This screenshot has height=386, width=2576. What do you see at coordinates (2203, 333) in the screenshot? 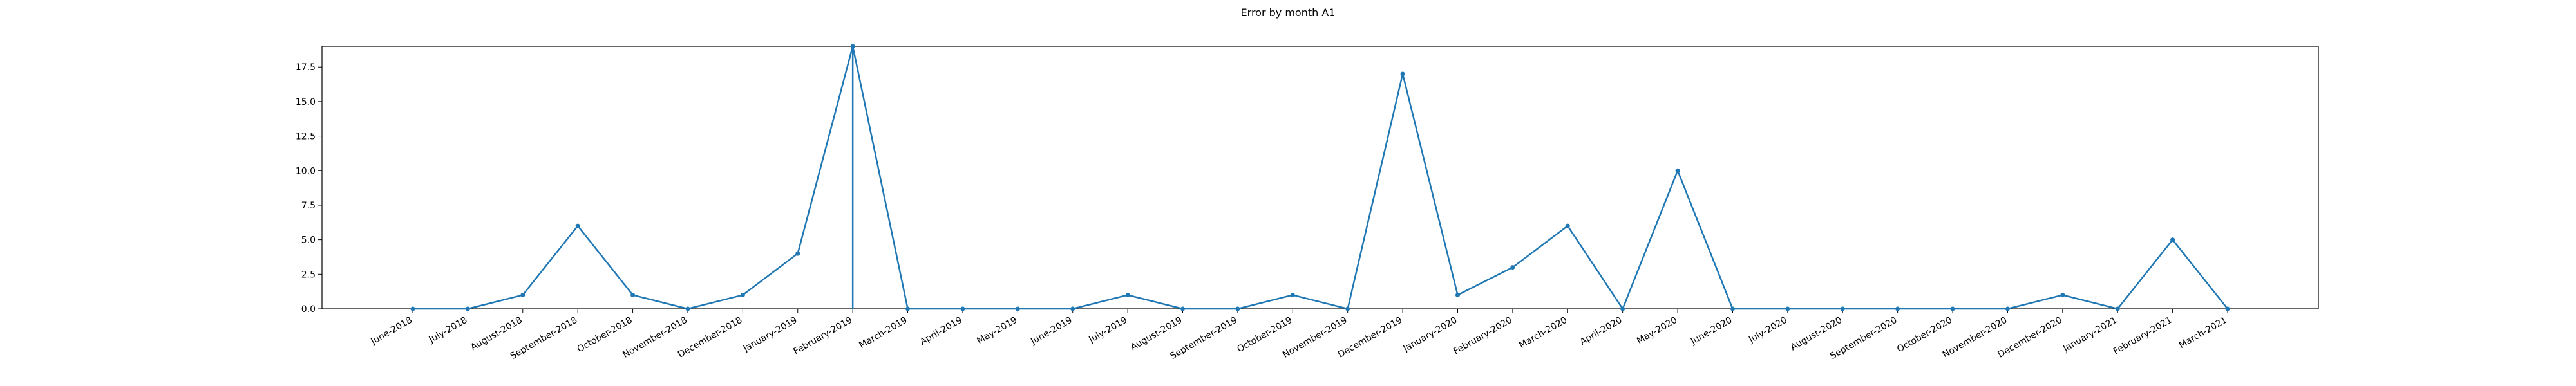
I see `x-tick-label: March-2021` at bounding box center [2203, 333].